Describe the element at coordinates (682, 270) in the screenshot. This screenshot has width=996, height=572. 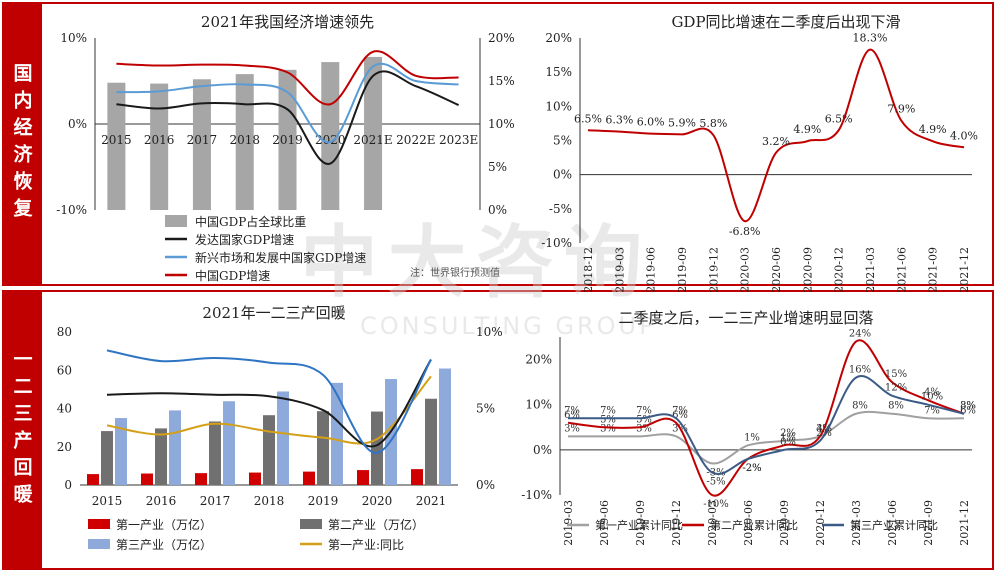
I see `chart2-x-tick: 2019-09` at that location.